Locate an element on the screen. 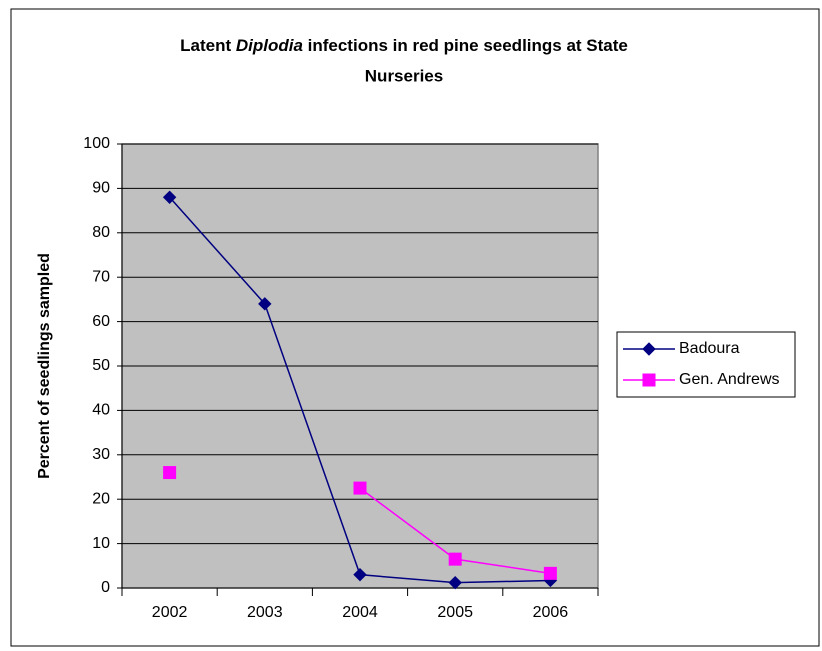 The image size is (822, 651). y-tick-label: 0 is located at coordinates (105, 587).